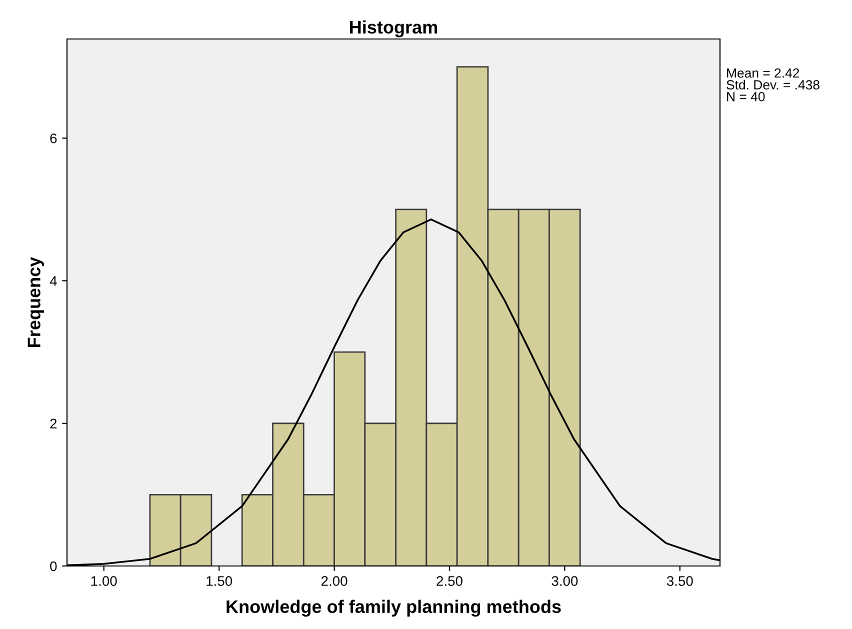 This screenshot has height=629, width=852. Describe the element at coordinates (36, 301) in the screenshot. I see `y-axis-title: Frequency` at that location.